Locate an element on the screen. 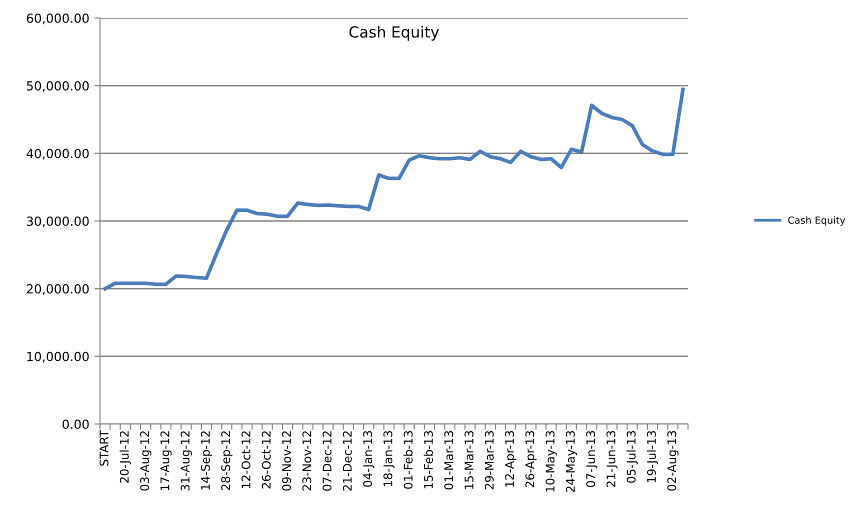  y-tick-label: 0.00 is located at coordinates (75, 424).